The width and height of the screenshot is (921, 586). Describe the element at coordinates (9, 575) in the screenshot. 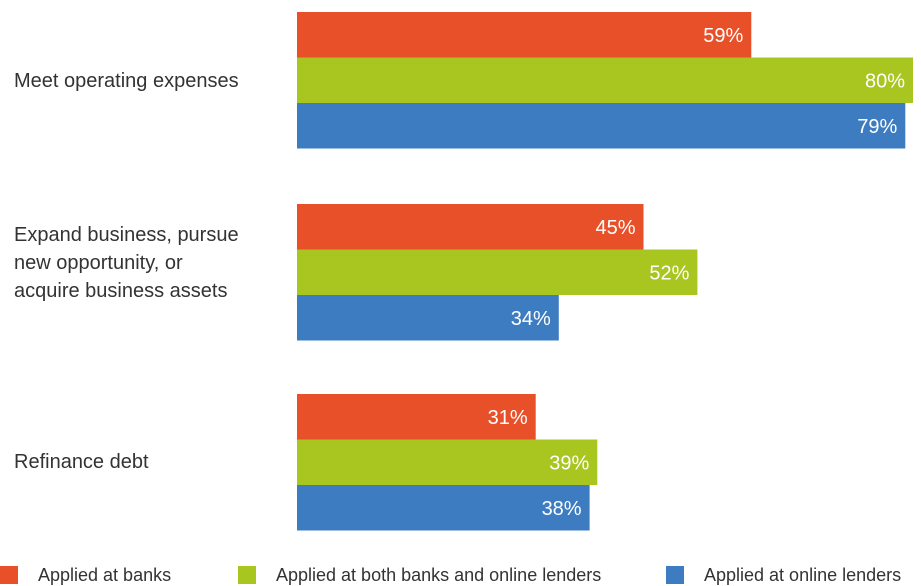

I see `legend-swatch-banks` at that location.